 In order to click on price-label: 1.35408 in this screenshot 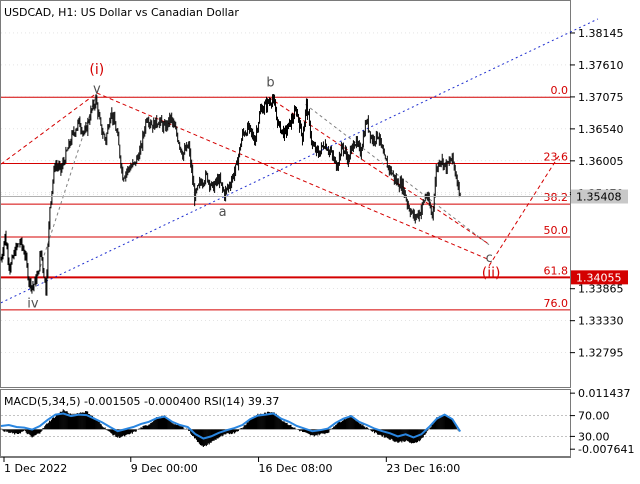, I will do `click(599, 197)`.